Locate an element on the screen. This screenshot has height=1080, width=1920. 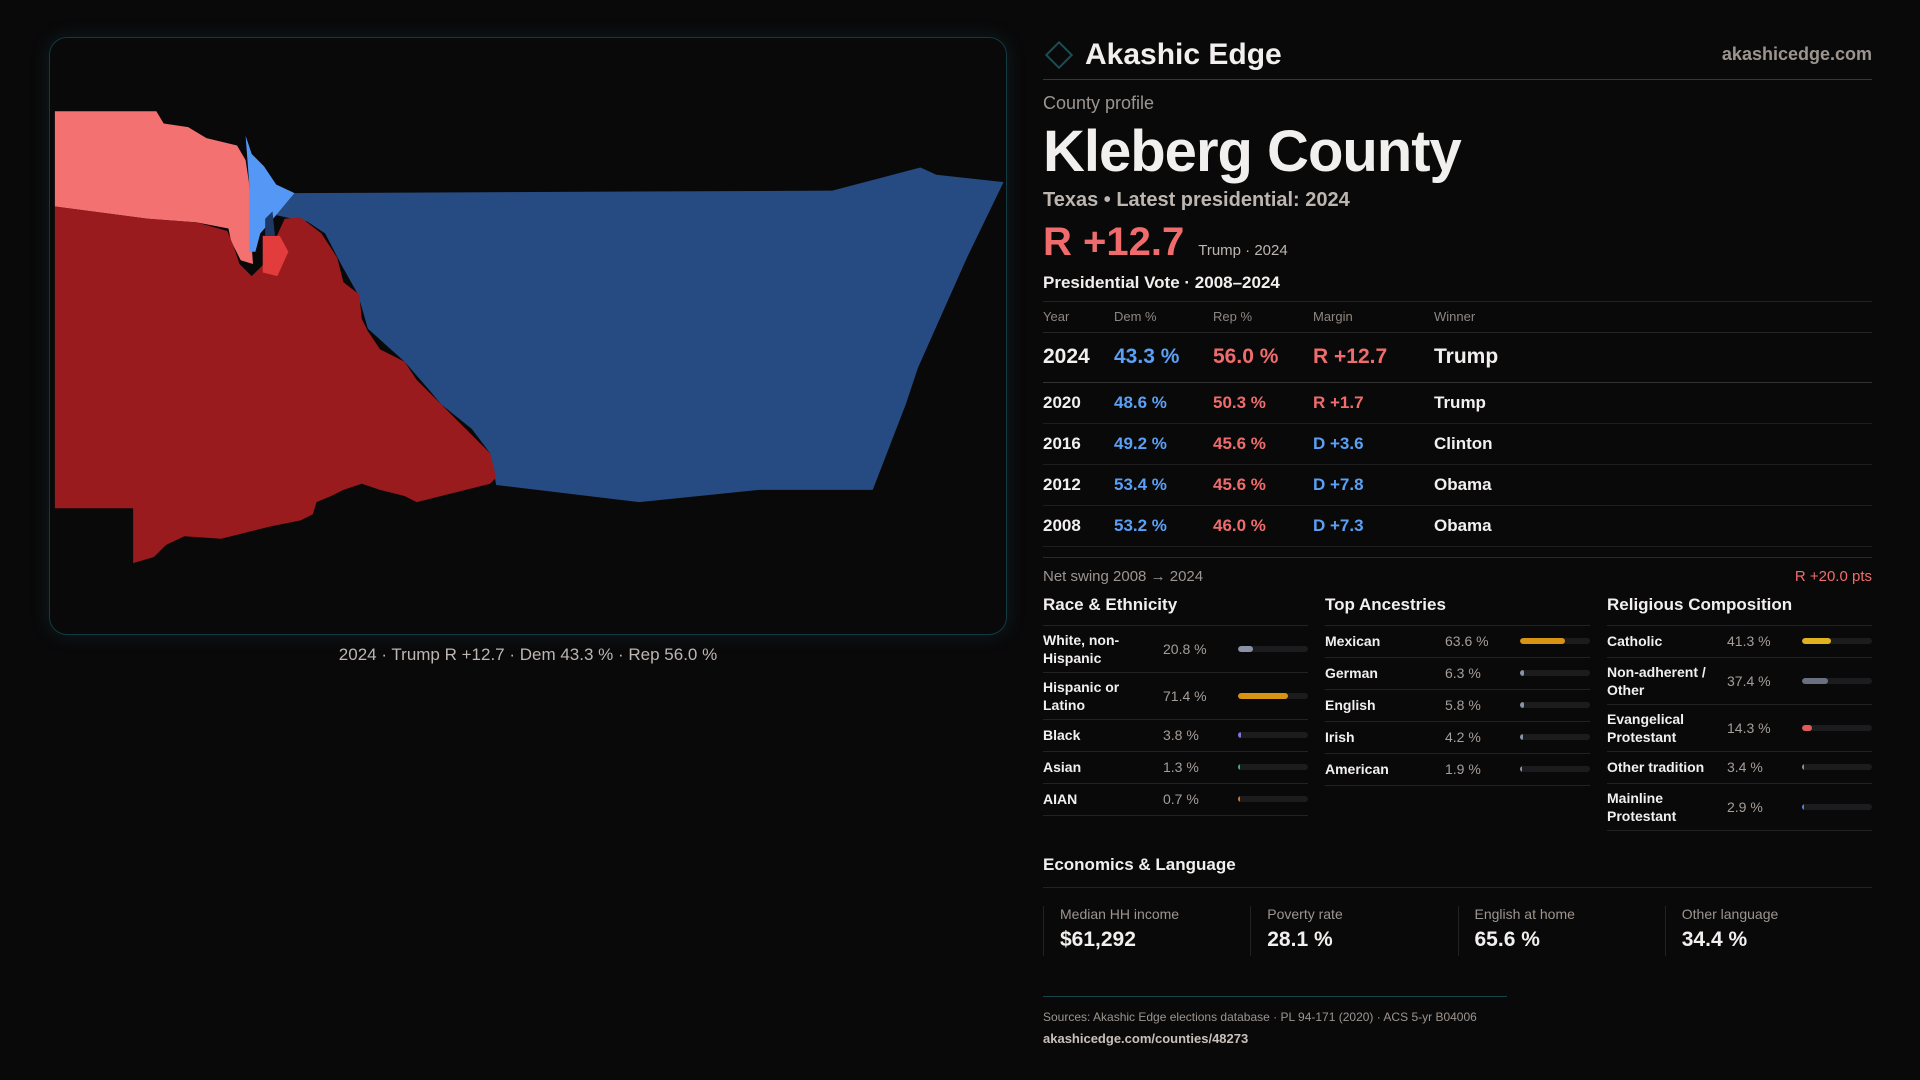
stat-label: English at home is located at coordinates (1524, 913).